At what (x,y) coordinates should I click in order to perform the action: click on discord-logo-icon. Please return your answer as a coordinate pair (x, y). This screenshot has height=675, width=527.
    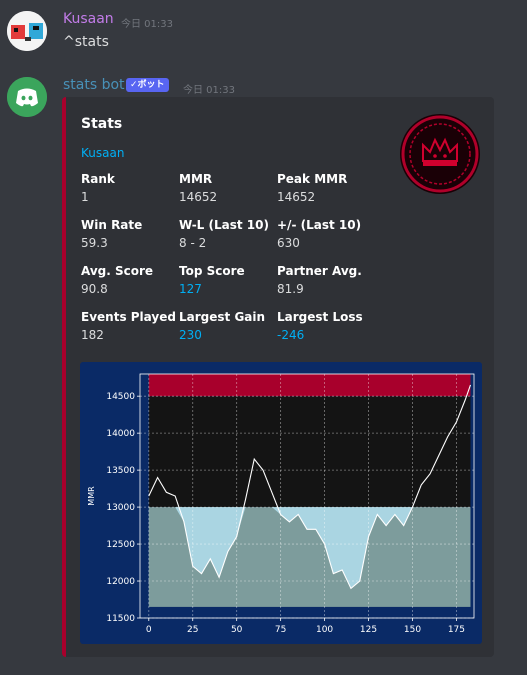
    Looking at the image, I should click on (27, 97).